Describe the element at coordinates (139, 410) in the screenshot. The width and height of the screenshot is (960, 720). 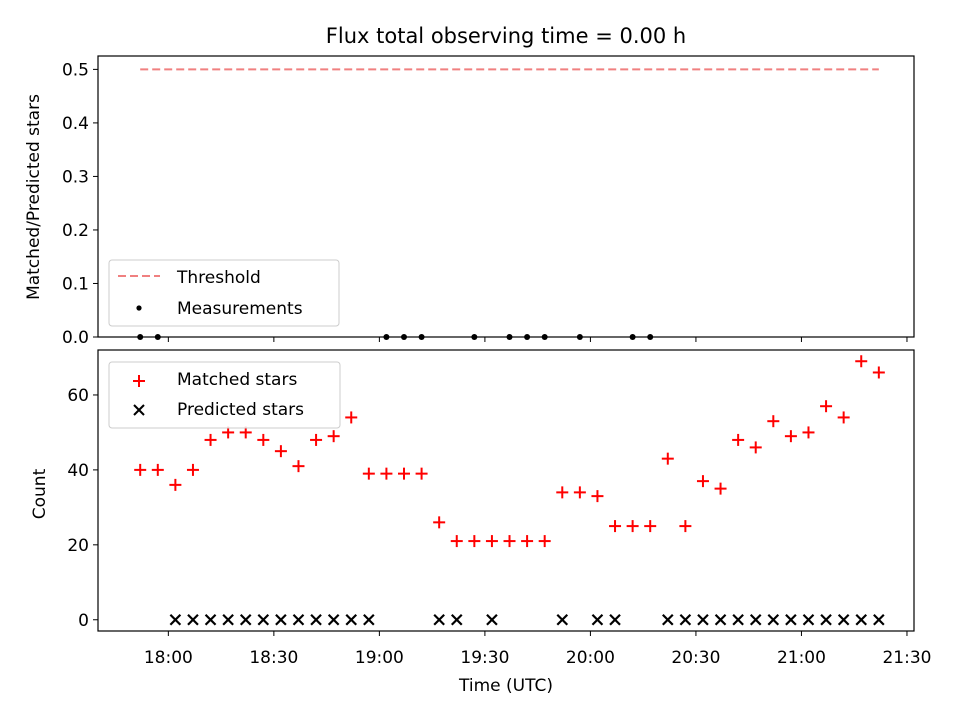
I see `legend-predicted-swatch` at that location.